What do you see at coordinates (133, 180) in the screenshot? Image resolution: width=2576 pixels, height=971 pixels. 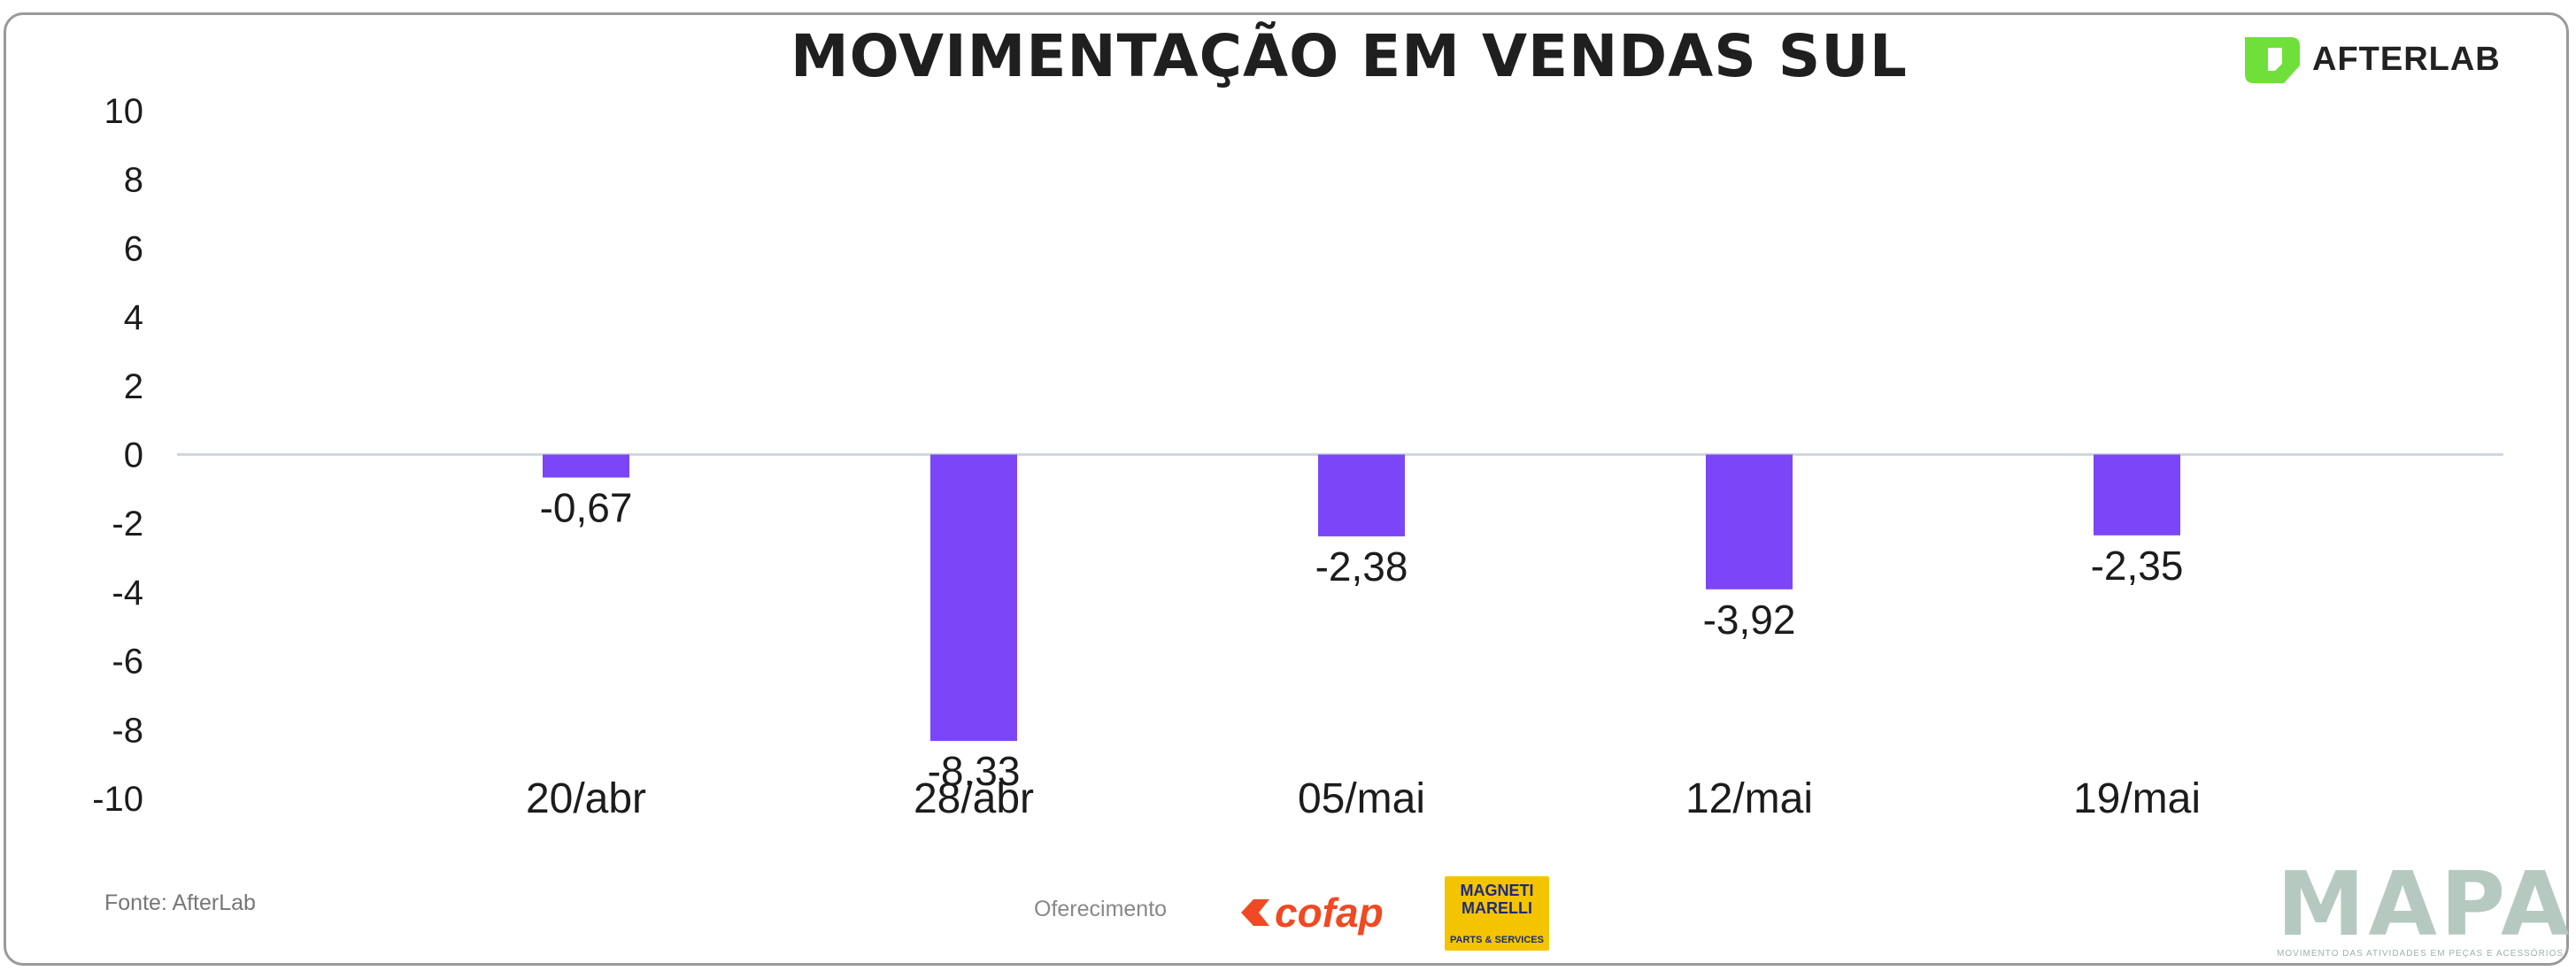 I see `y-tick-label: 8` at bounding box center [133, 180].